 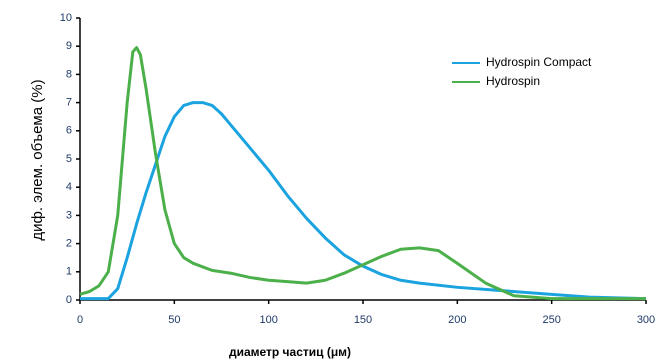 What do you see at coordinates (457, 320) in the screenshot?
I see `x-tick-label: 200` at bounding box center [457, 320].